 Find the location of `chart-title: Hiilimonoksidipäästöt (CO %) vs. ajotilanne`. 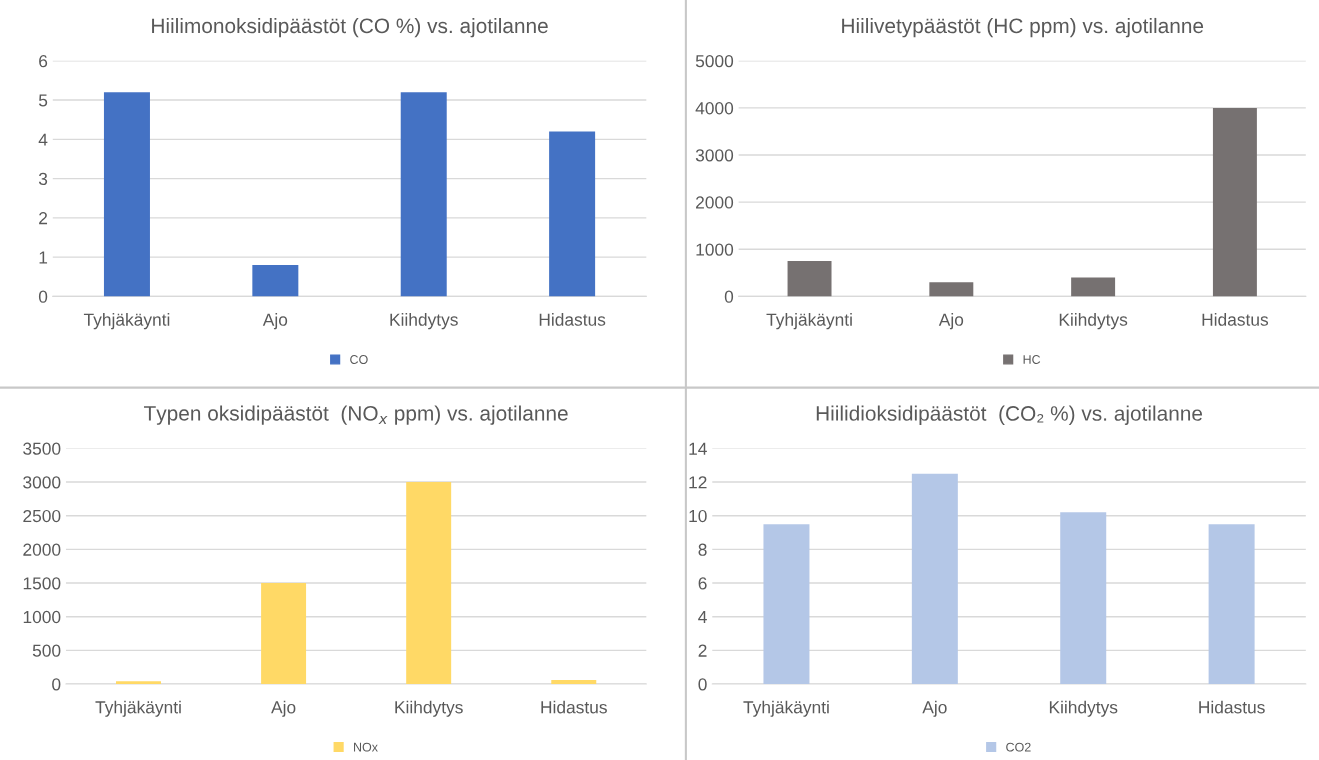

chart-title: Hiilimonoksidipäästöt (CO %) vs. ajotilanne is located at coordinates (350, 27).